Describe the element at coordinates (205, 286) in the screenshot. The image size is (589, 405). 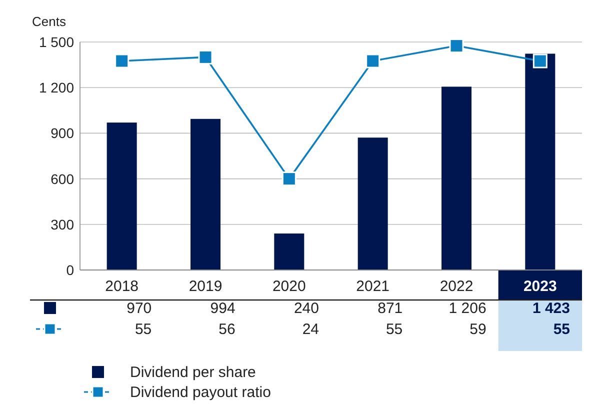
I see `x-tick-label: 2019` at that location.